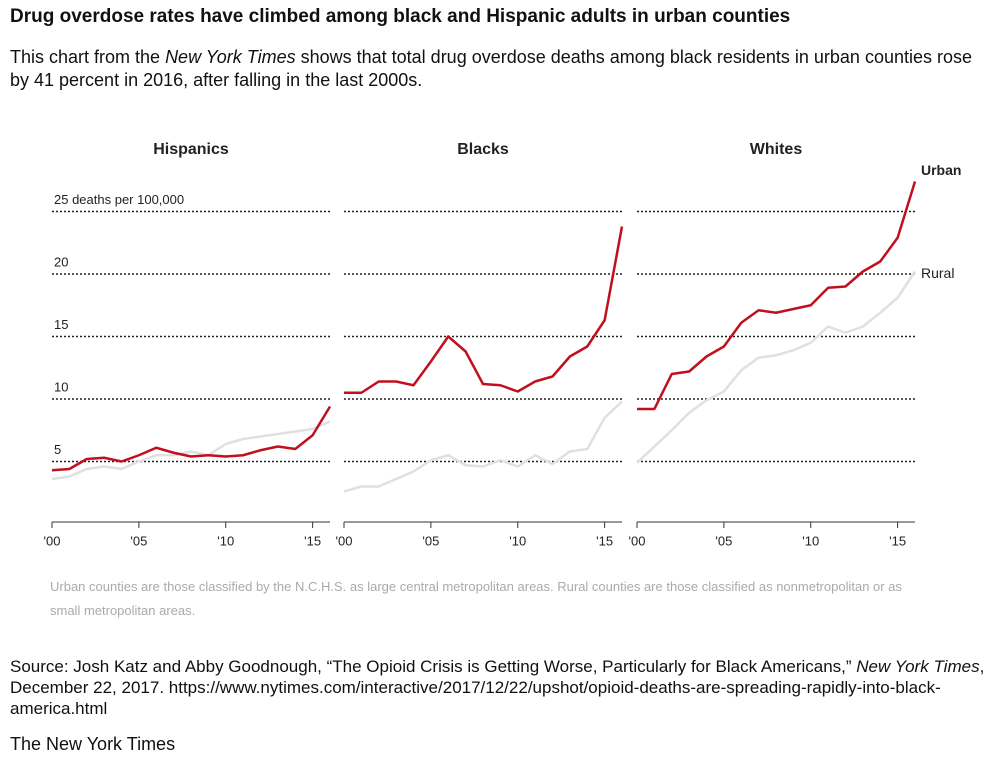  Describe the element at coordinates (61, 261) in the screenshot. I see `y-tick-label: 20` at that location.